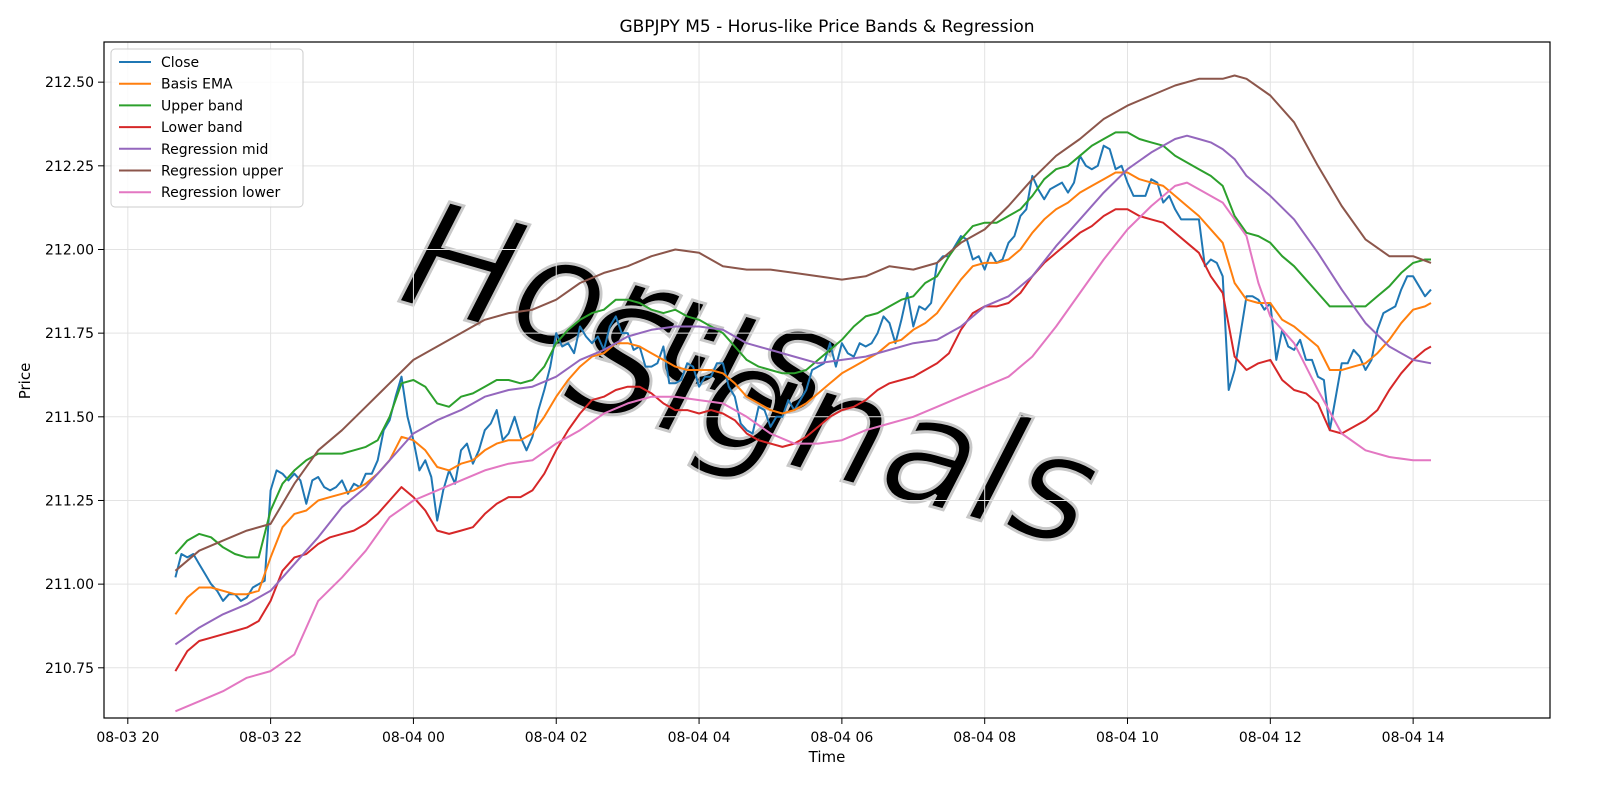 Image resolution: width=1600 pixels, height=804 pixels. Describe the element at coordinates (221, 193) in the screenshot. I see `legend-label-regression-lower: Regression lower` at that location.